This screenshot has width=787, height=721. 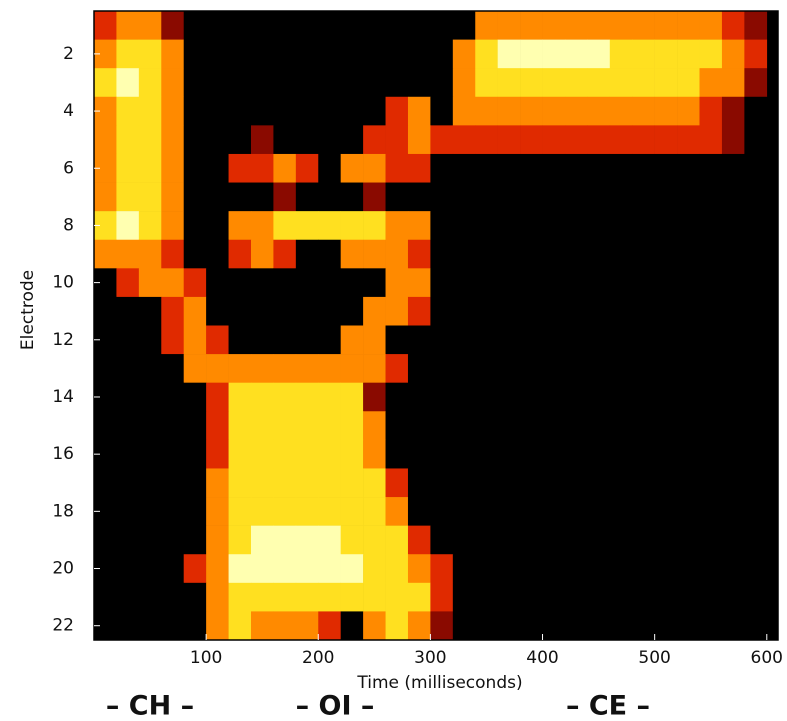 I want to click on x-tick-label: 400, so click(x=542, y=658).